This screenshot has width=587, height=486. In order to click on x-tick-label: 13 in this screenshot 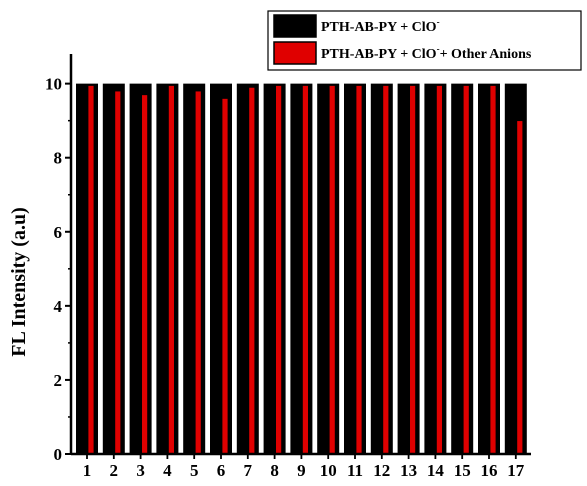, I will do `click(408, 470)`.